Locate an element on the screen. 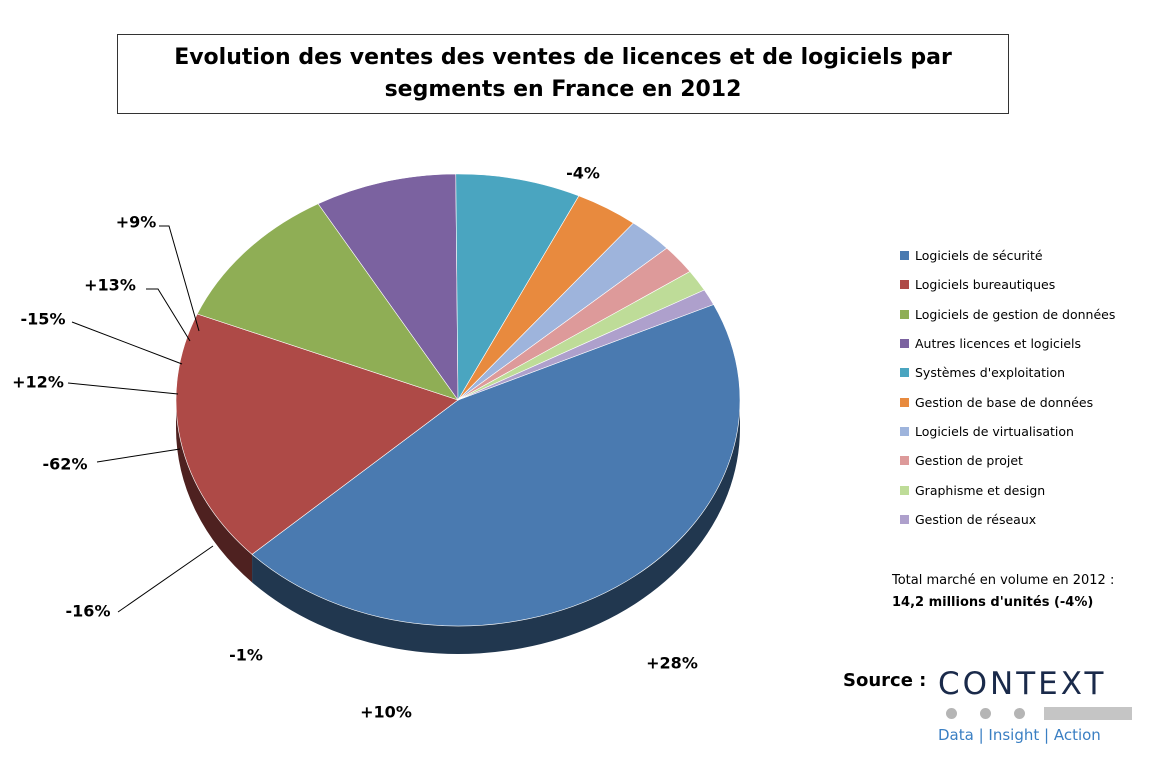 The image size is (1164, 765). data-label-5: -62% is located at coordinates (65, 464).